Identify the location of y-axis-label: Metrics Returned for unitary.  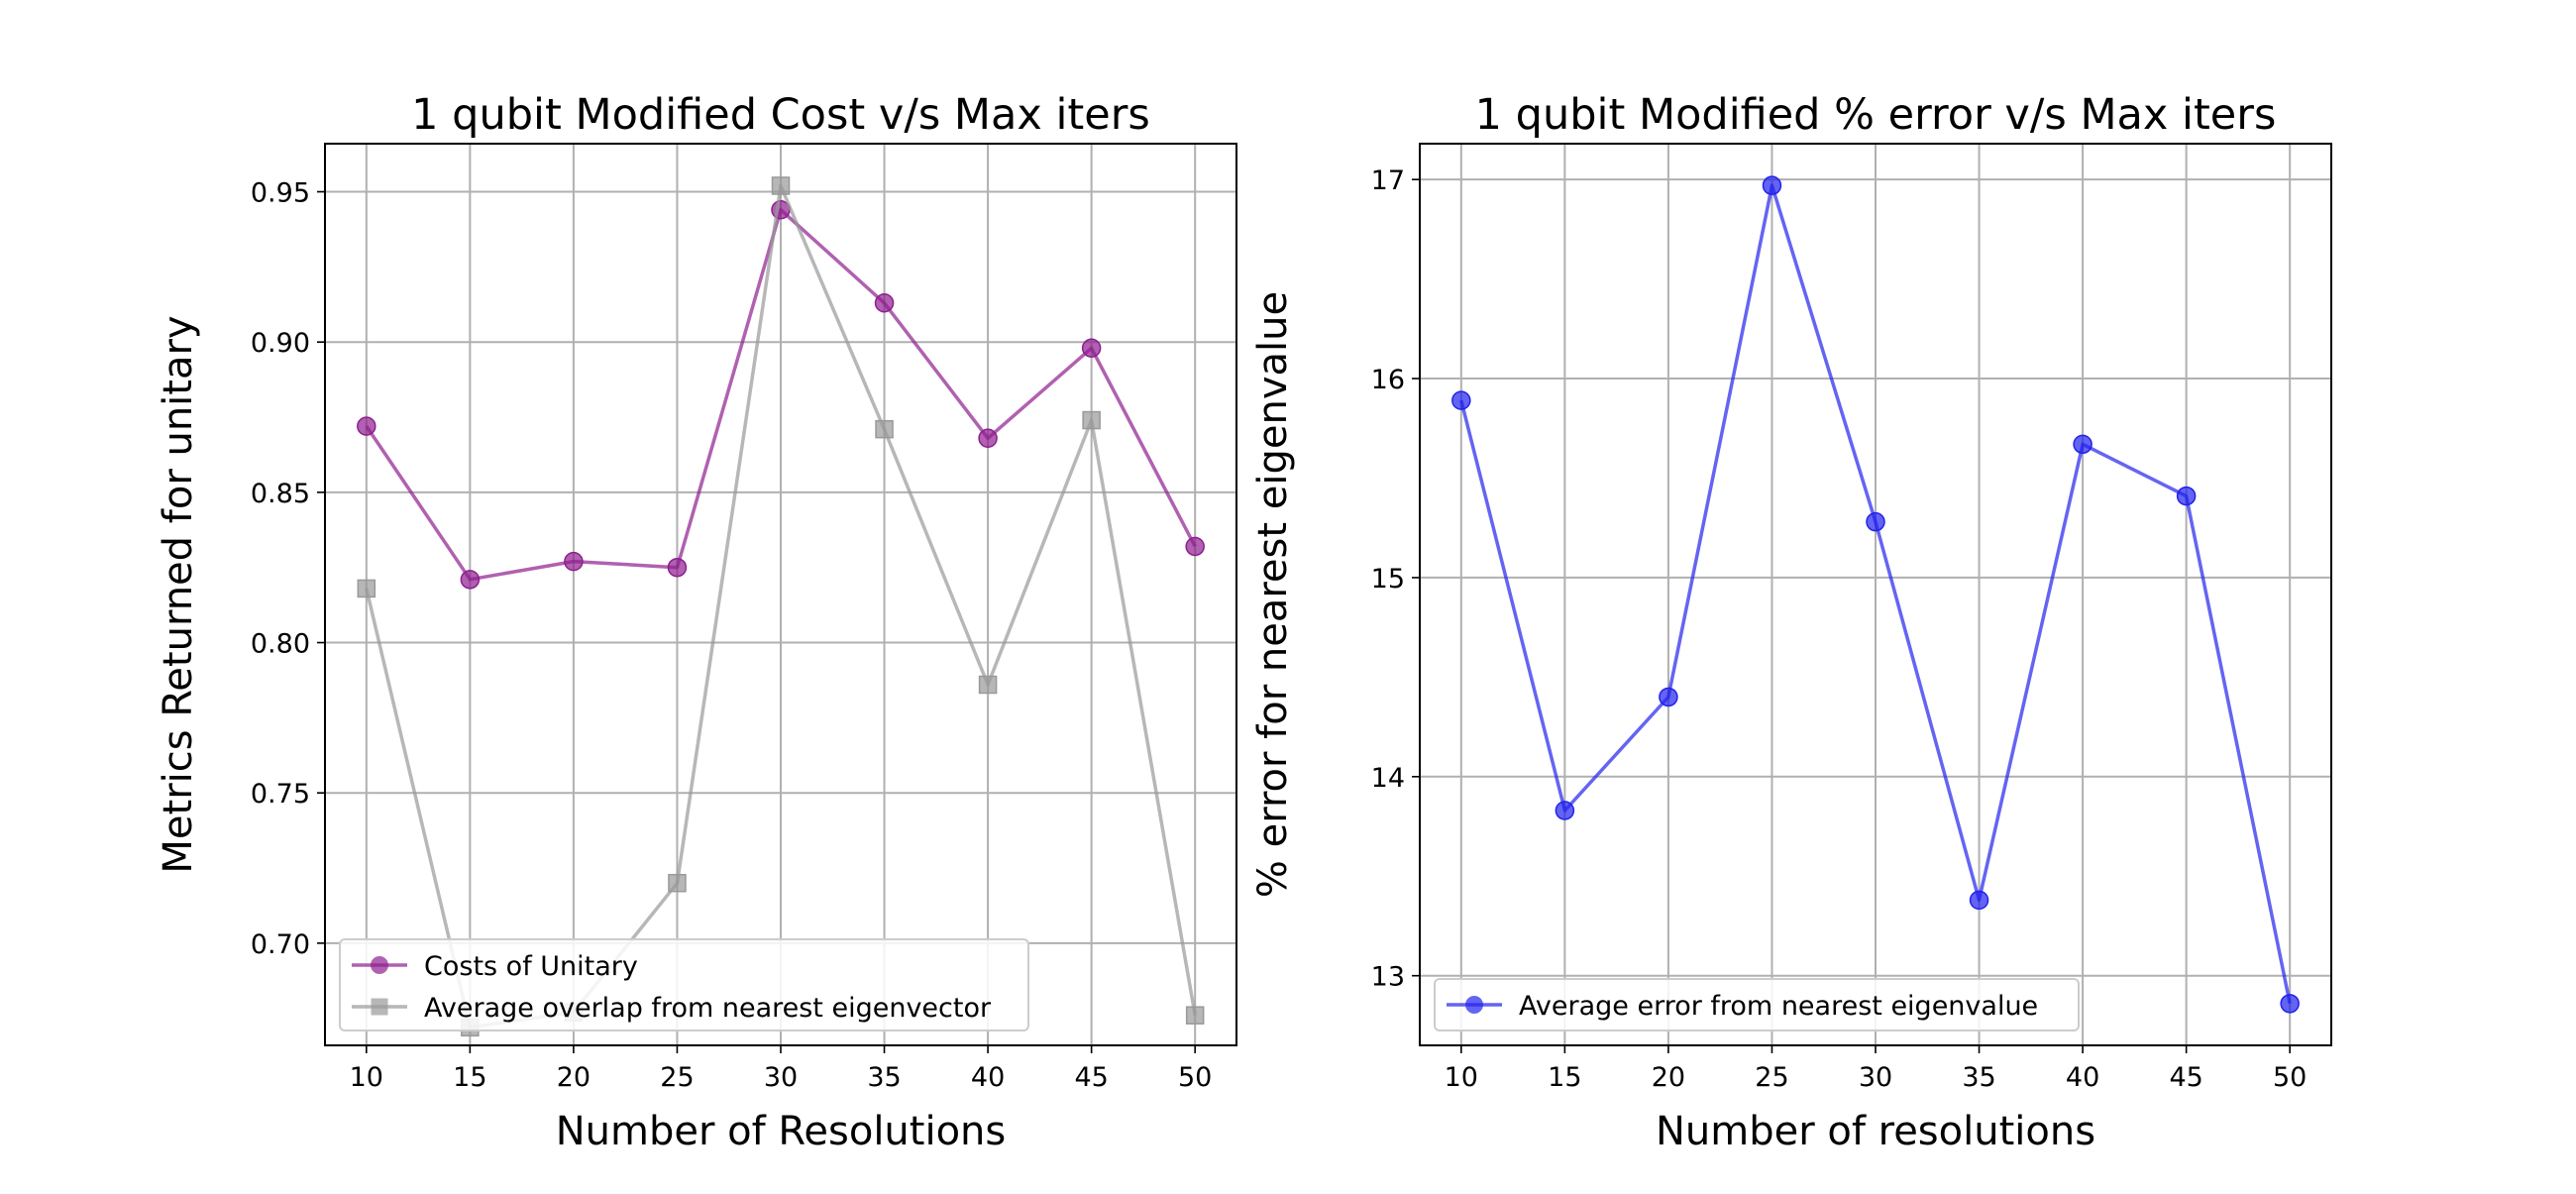
(178, 594).